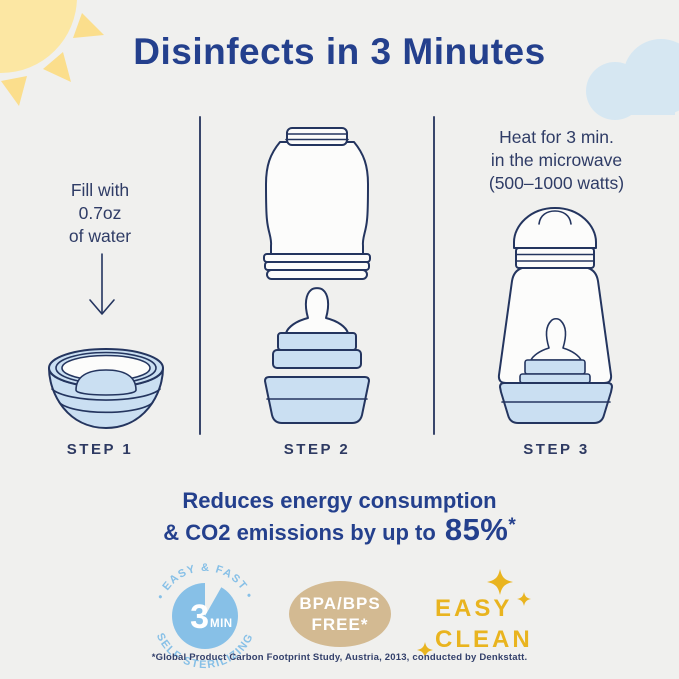 This screenshot has height=679, width=679. Describe the element at coordinates (221, 624) in the screenshot. I see `badge-minutes-unit: MIN` at that location.